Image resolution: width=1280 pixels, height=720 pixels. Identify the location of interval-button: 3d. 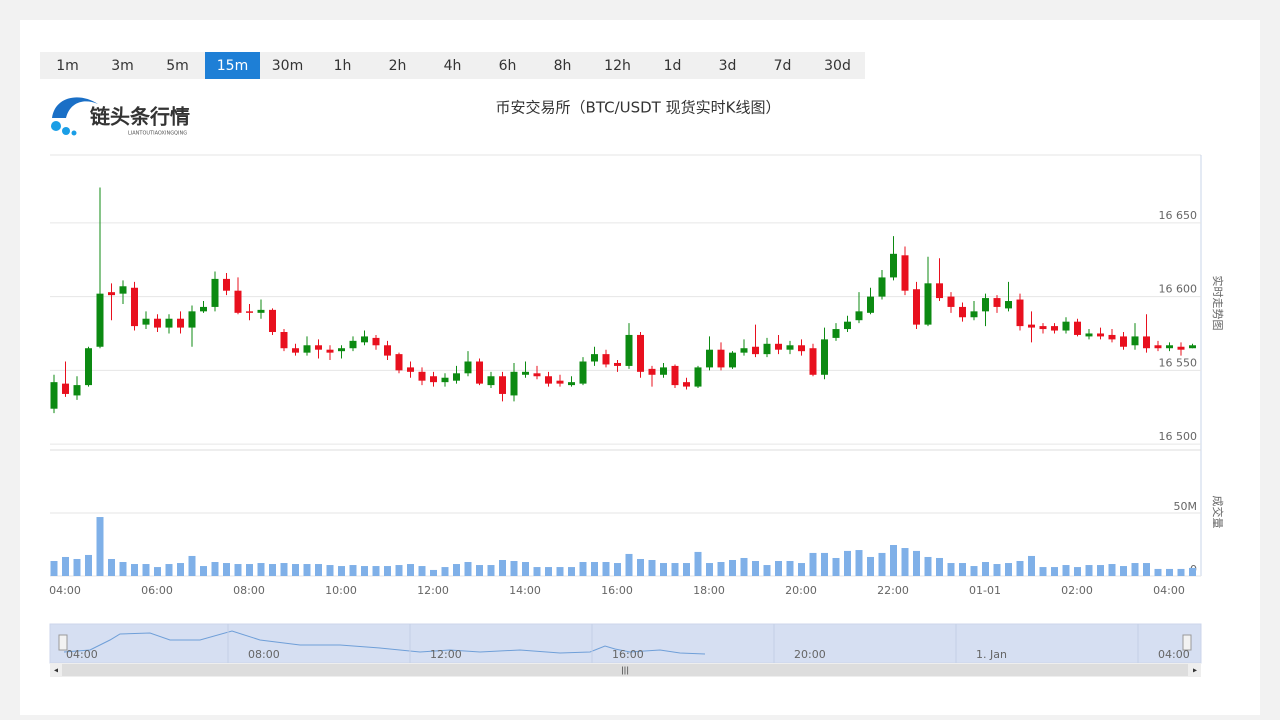
(728, 66).